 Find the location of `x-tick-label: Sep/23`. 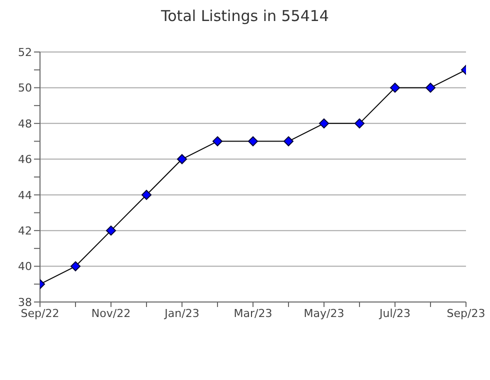

x-tick-label: Sep/23 is located at coordinates (466, 313).